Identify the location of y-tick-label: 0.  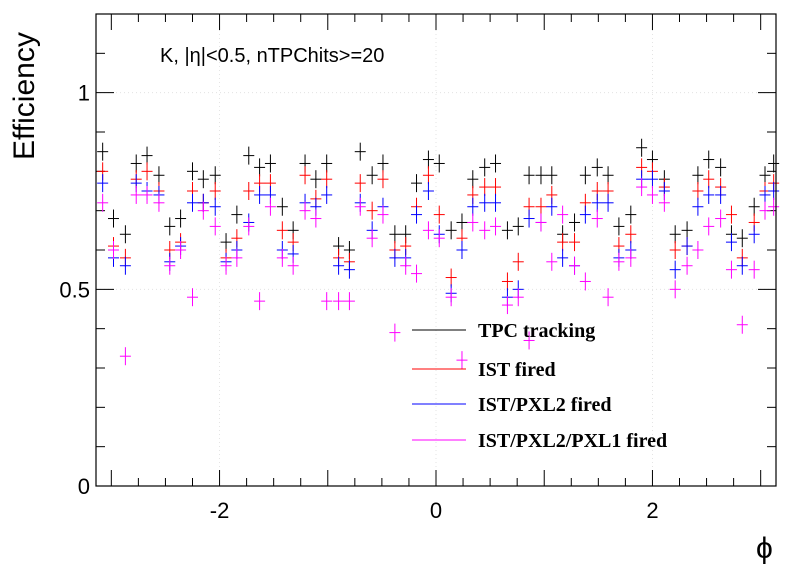
(84, 486).